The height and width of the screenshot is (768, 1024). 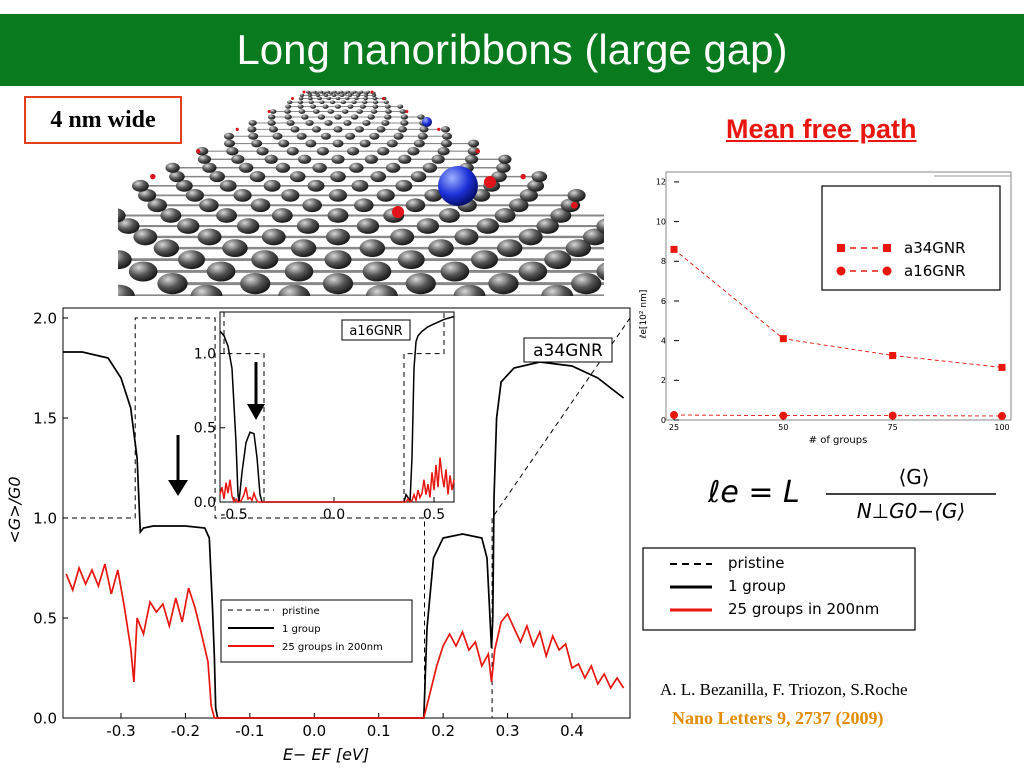 I want to click on inset-panel-label-box, so click(x=376, y=330).